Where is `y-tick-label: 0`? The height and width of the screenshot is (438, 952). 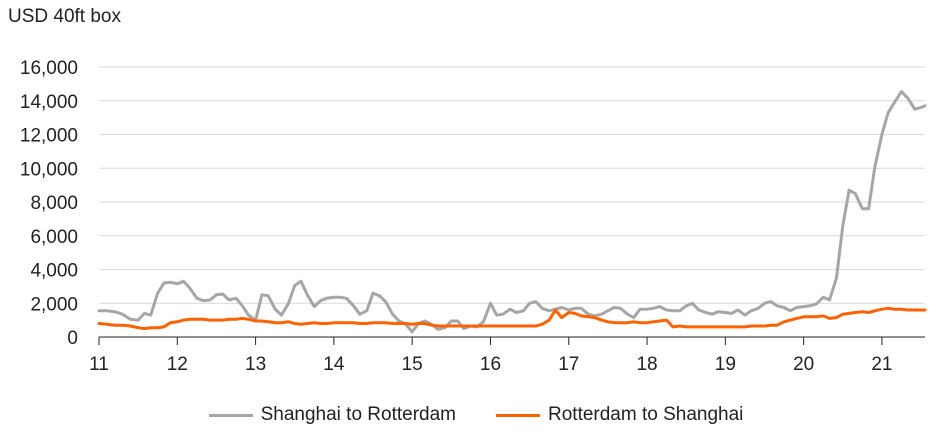
y-tick-label: 0 is located at coordinates (72, 338).